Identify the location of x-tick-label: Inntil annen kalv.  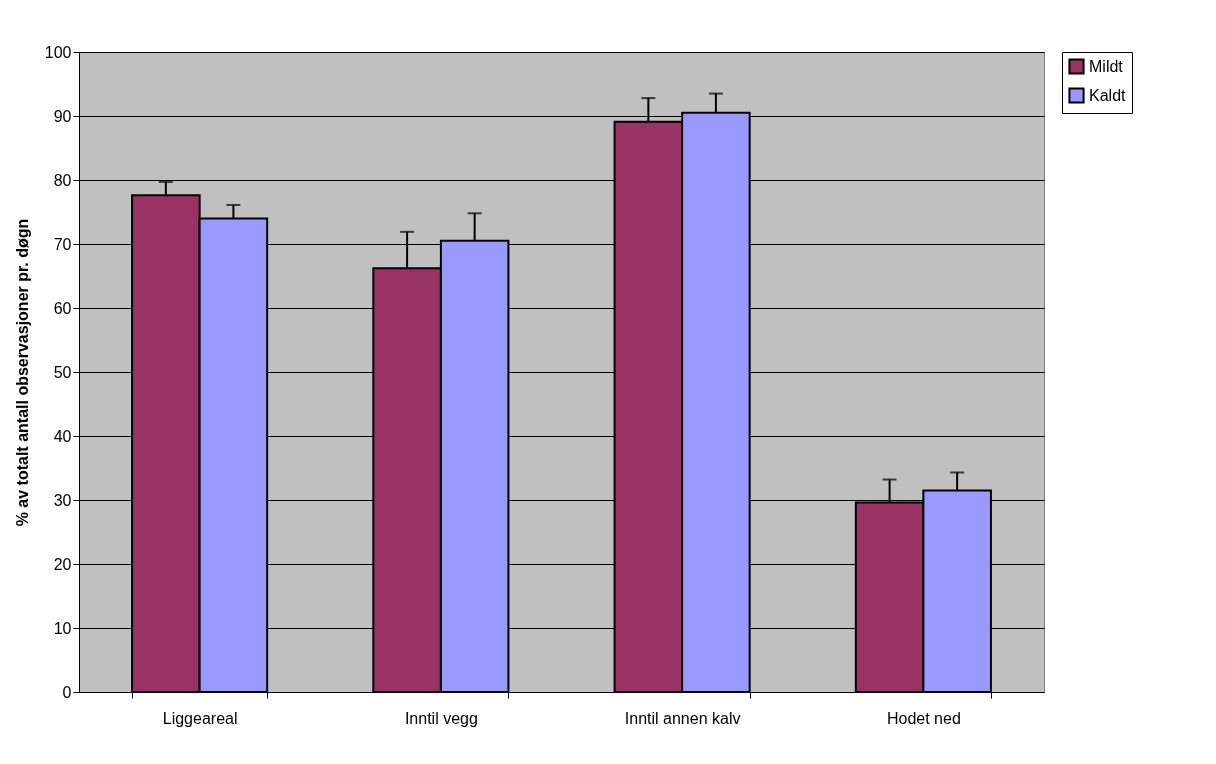
(682, 718).